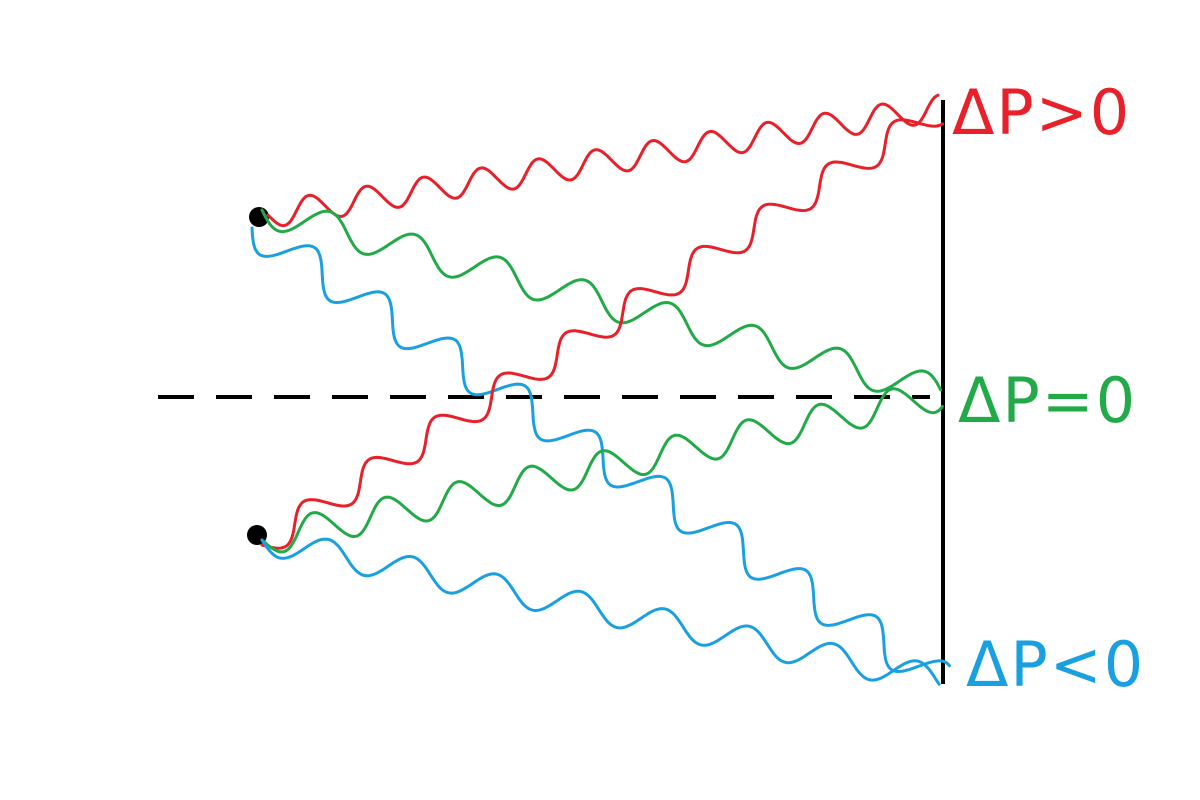 This screenshot has height=800, width=1200. I want to click on label-delta-p-positive: ΔP>0, so click(1042, 112).